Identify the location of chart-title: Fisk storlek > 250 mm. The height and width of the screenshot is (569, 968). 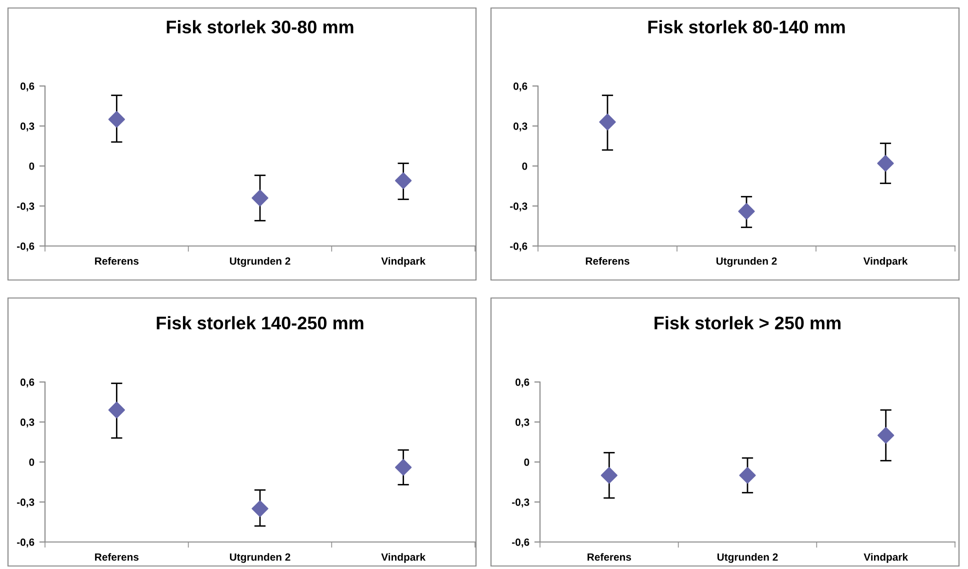
(747, 323).